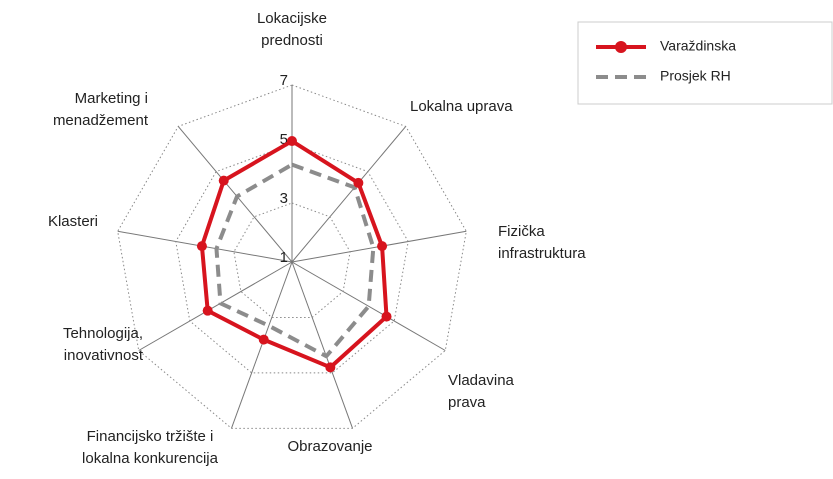 This screenshot has width=833, height=479. Describe the element at coordinates (284, 139) in the screenshot. I see `r-tick-label: 5` at that location.